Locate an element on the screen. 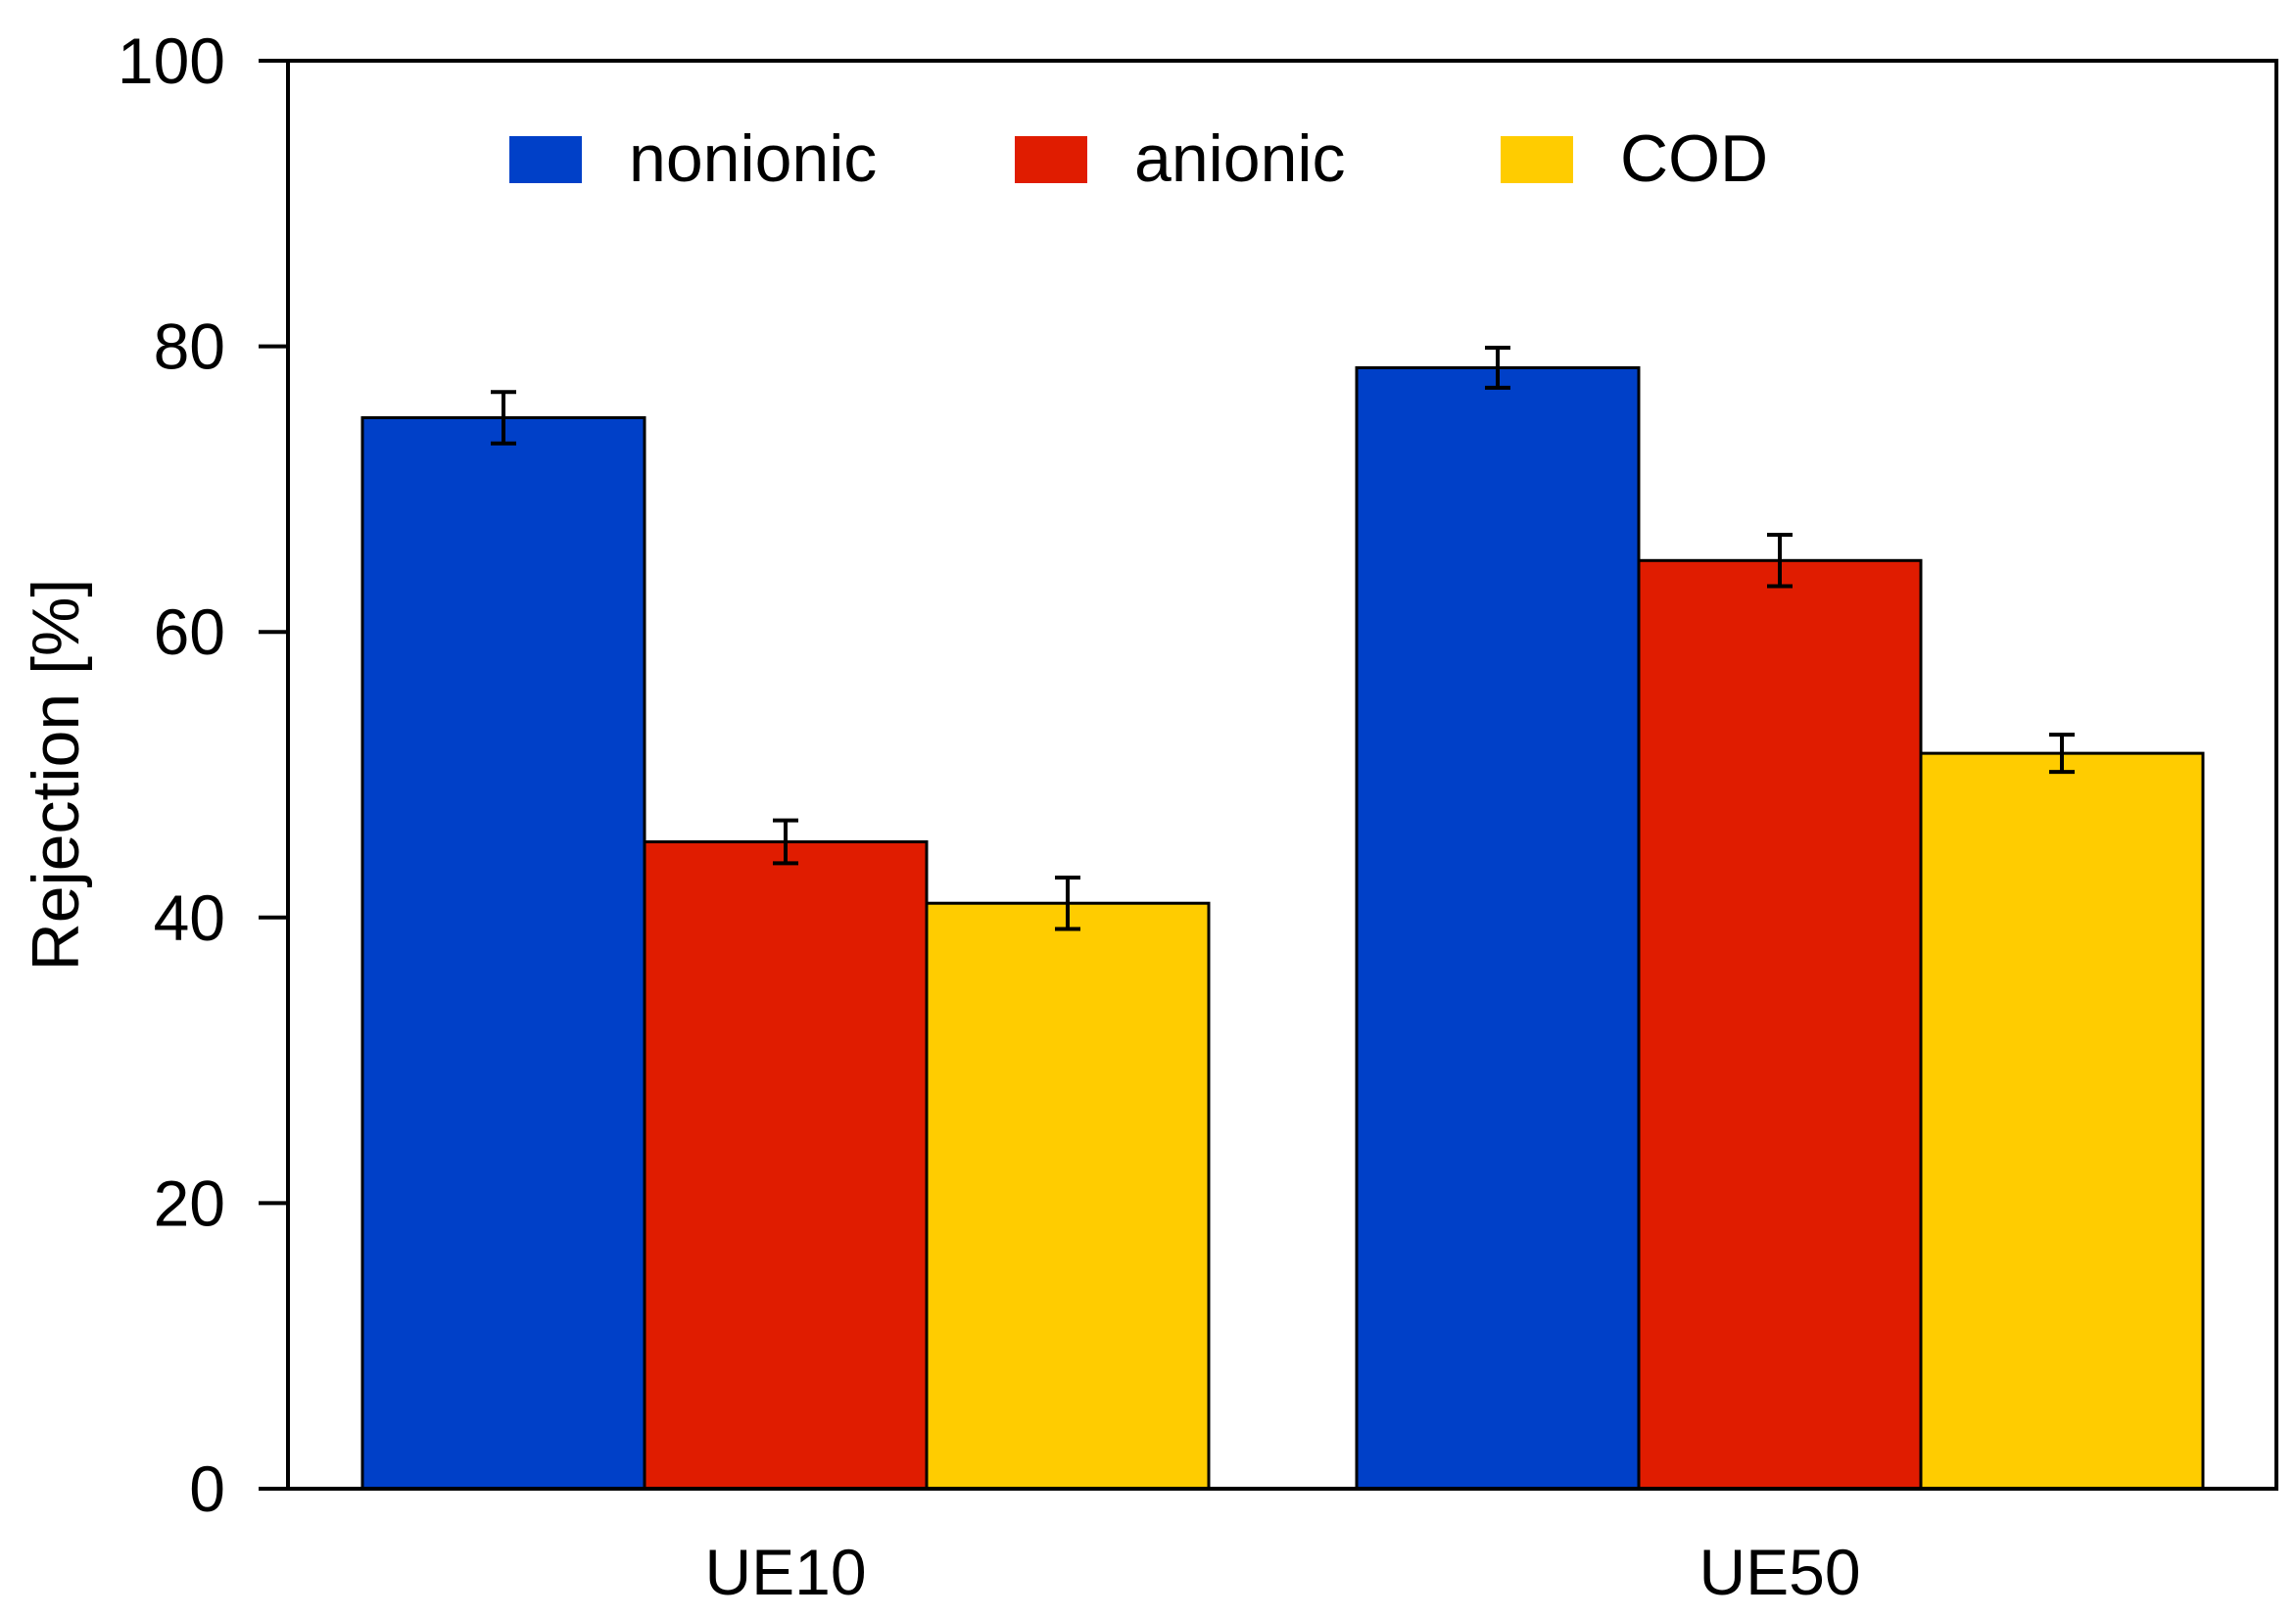  y-tick-label: 0 is located at coordinates (207, 1488).